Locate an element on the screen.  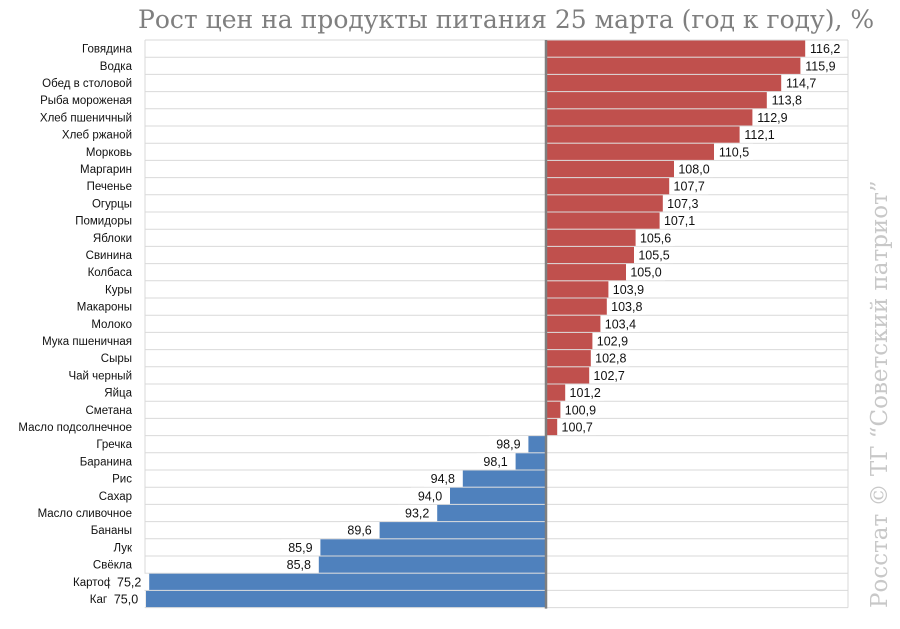
category-label: Рис is located at coordinates (122, 480).